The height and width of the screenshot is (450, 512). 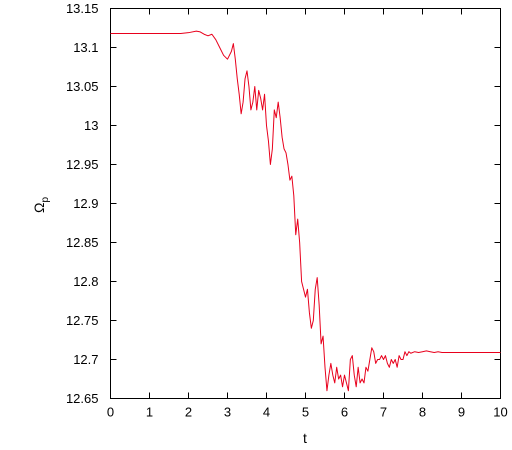 I want to click on x-axis-label: t, so click(x=305, y=438).